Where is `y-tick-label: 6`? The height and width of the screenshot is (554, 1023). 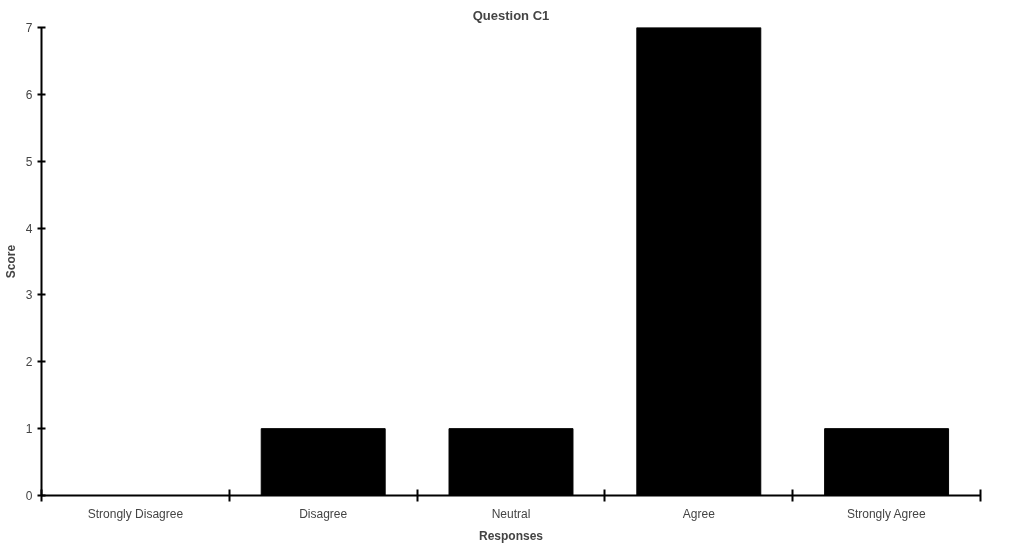
y-tick-label: 6 is located at coordinates (29, 94).